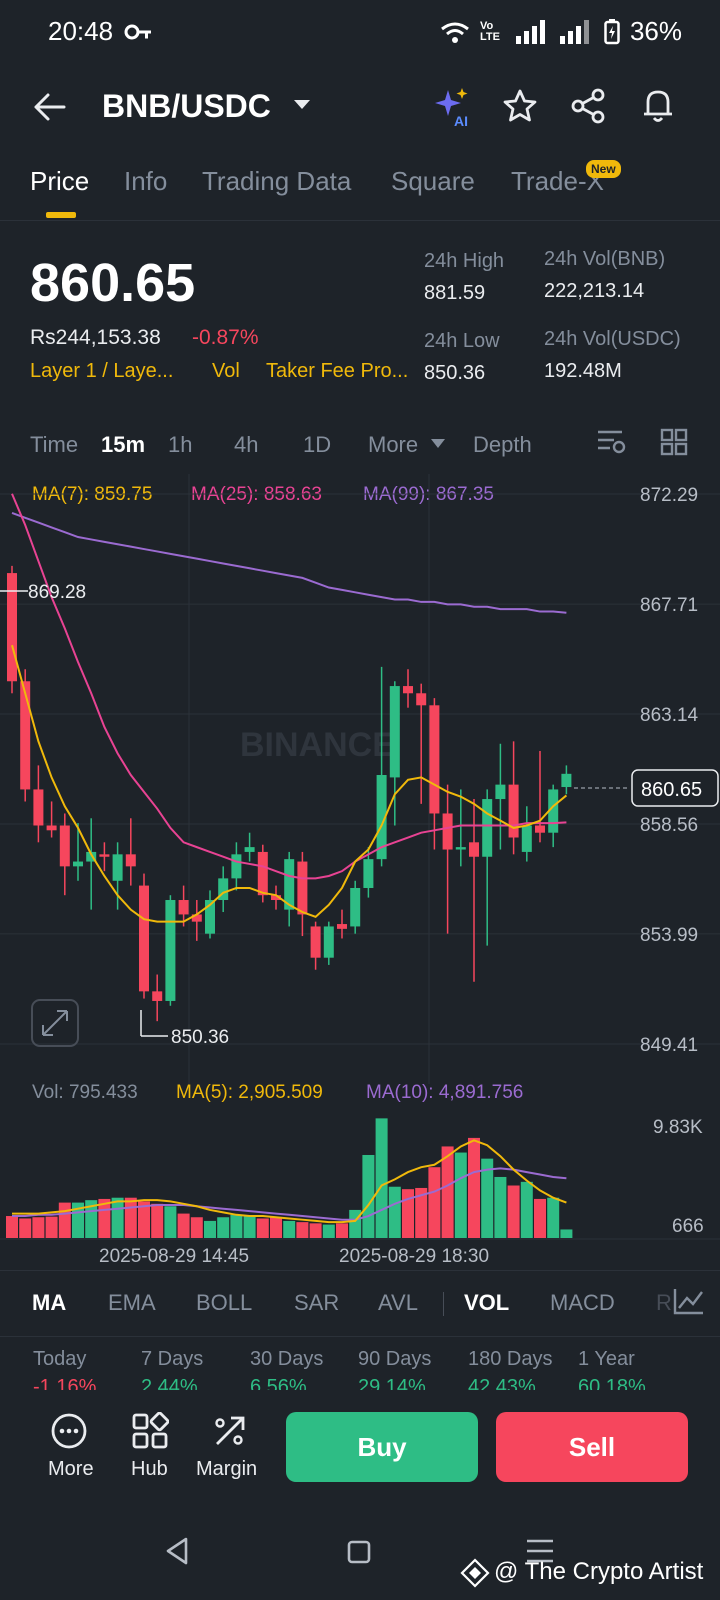 The height and width of the screenshot is (1600, 720). Describe the element at coordinates (398, 1302) in the screenshot. I see `indicator-avl: AVL` at that location.